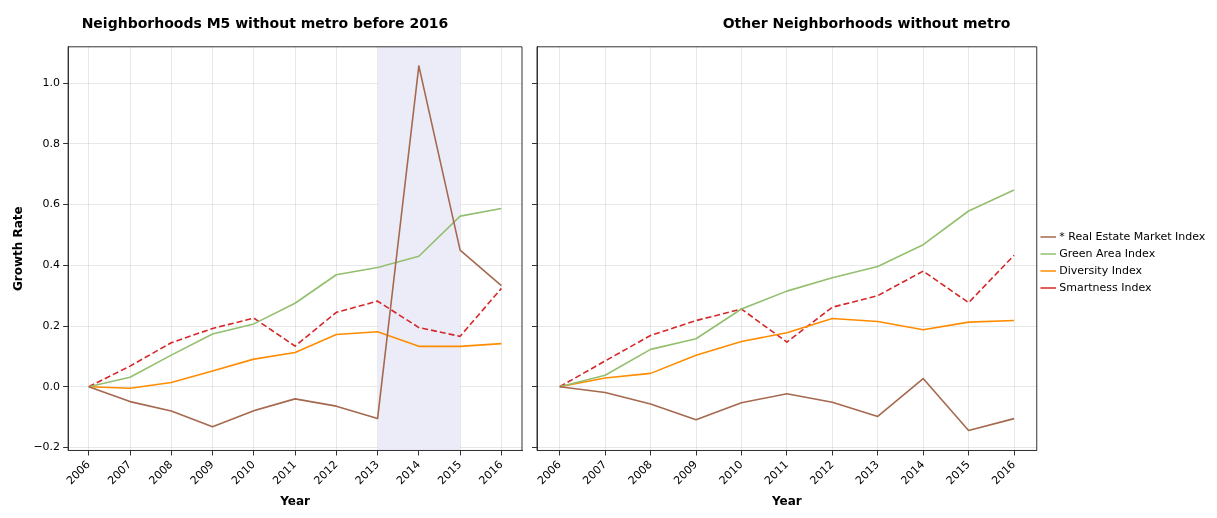  Describe the element at coordinates (1105, 287) in the screenshot. I see `legend-label: Smartness Index` at that location.